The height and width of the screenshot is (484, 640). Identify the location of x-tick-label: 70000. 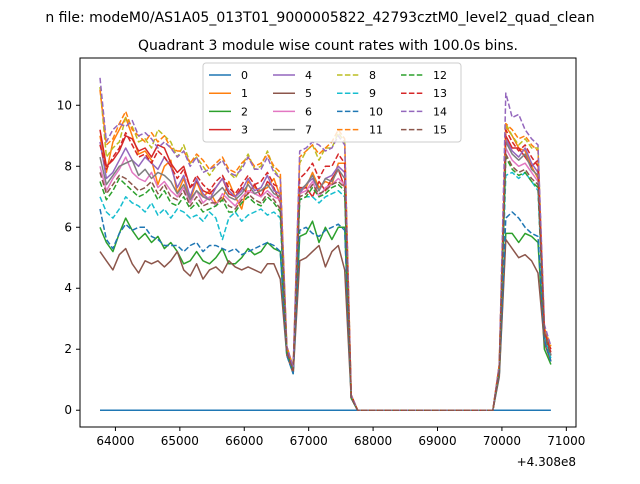
(502, 441).